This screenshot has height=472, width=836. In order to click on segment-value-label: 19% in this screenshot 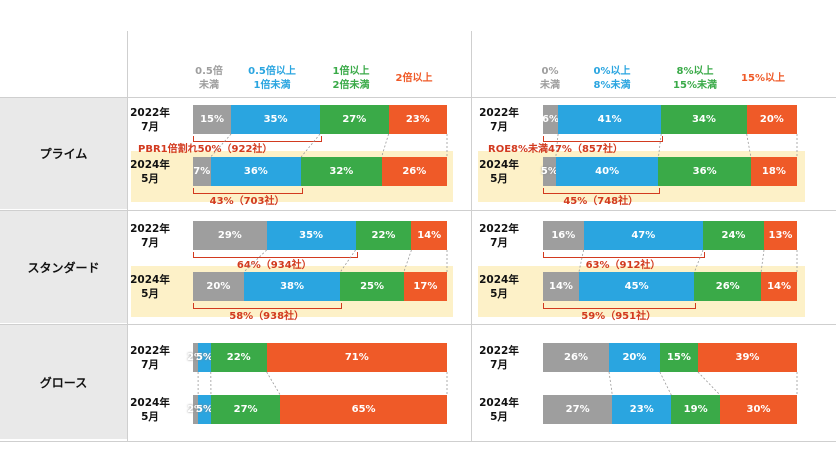, I will do `click(695, 409)`.